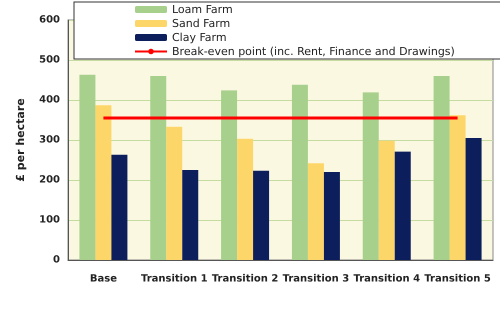  What do you see at coordinates (49, 20) in the screenshot?
I see `y-tick-label: 600` at bounding box center [49, 20].